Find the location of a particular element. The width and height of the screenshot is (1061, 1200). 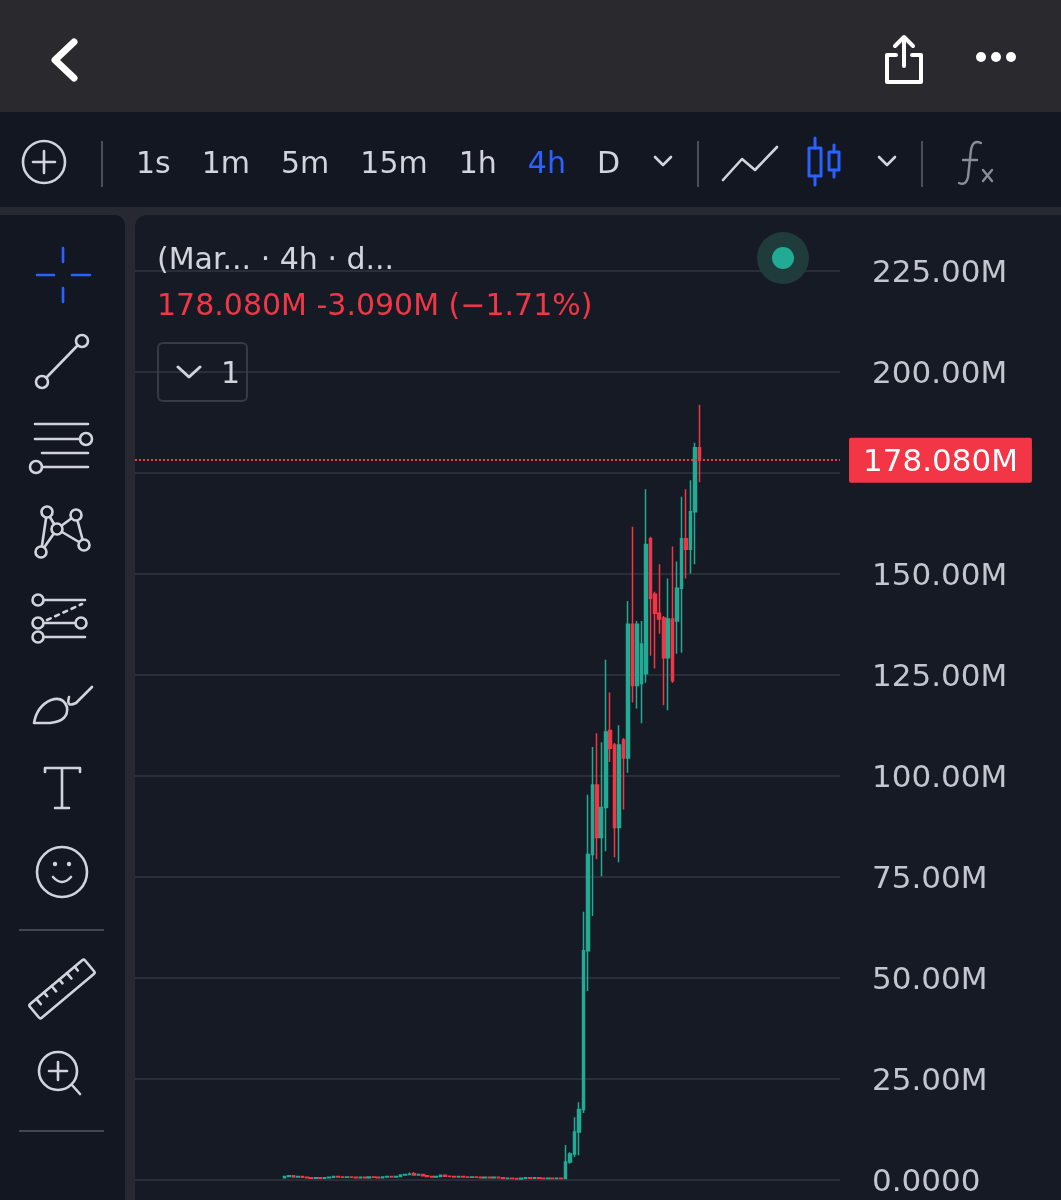

y-tick-label: 25.00M is located at coordinates (930, 1078).